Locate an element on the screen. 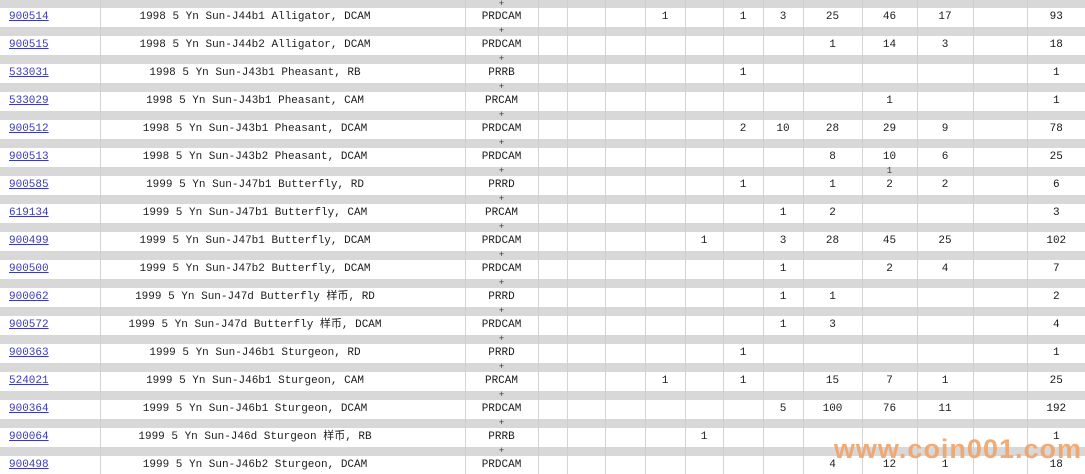 Image resolution: width=1085 pixels, height=474 pixels. pop-total: 1 is located at coordinates (1056, 437).